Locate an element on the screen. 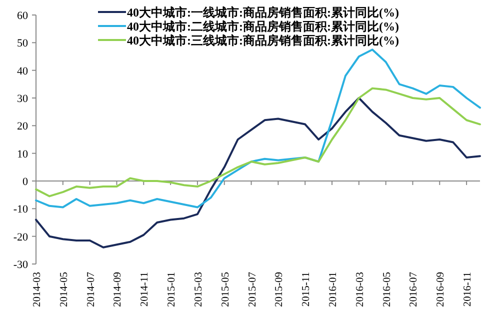 Image resolution: width=495 pixels, height=320 pixels. x-tick-label: 2016-09 is located at coordinates (441, 289).